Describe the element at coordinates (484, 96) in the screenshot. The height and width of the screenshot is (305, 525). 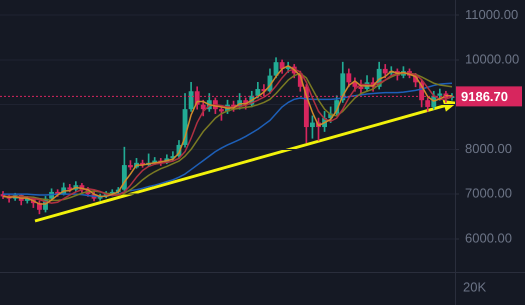
I see `ref-line-label: 9186.70` at that location.